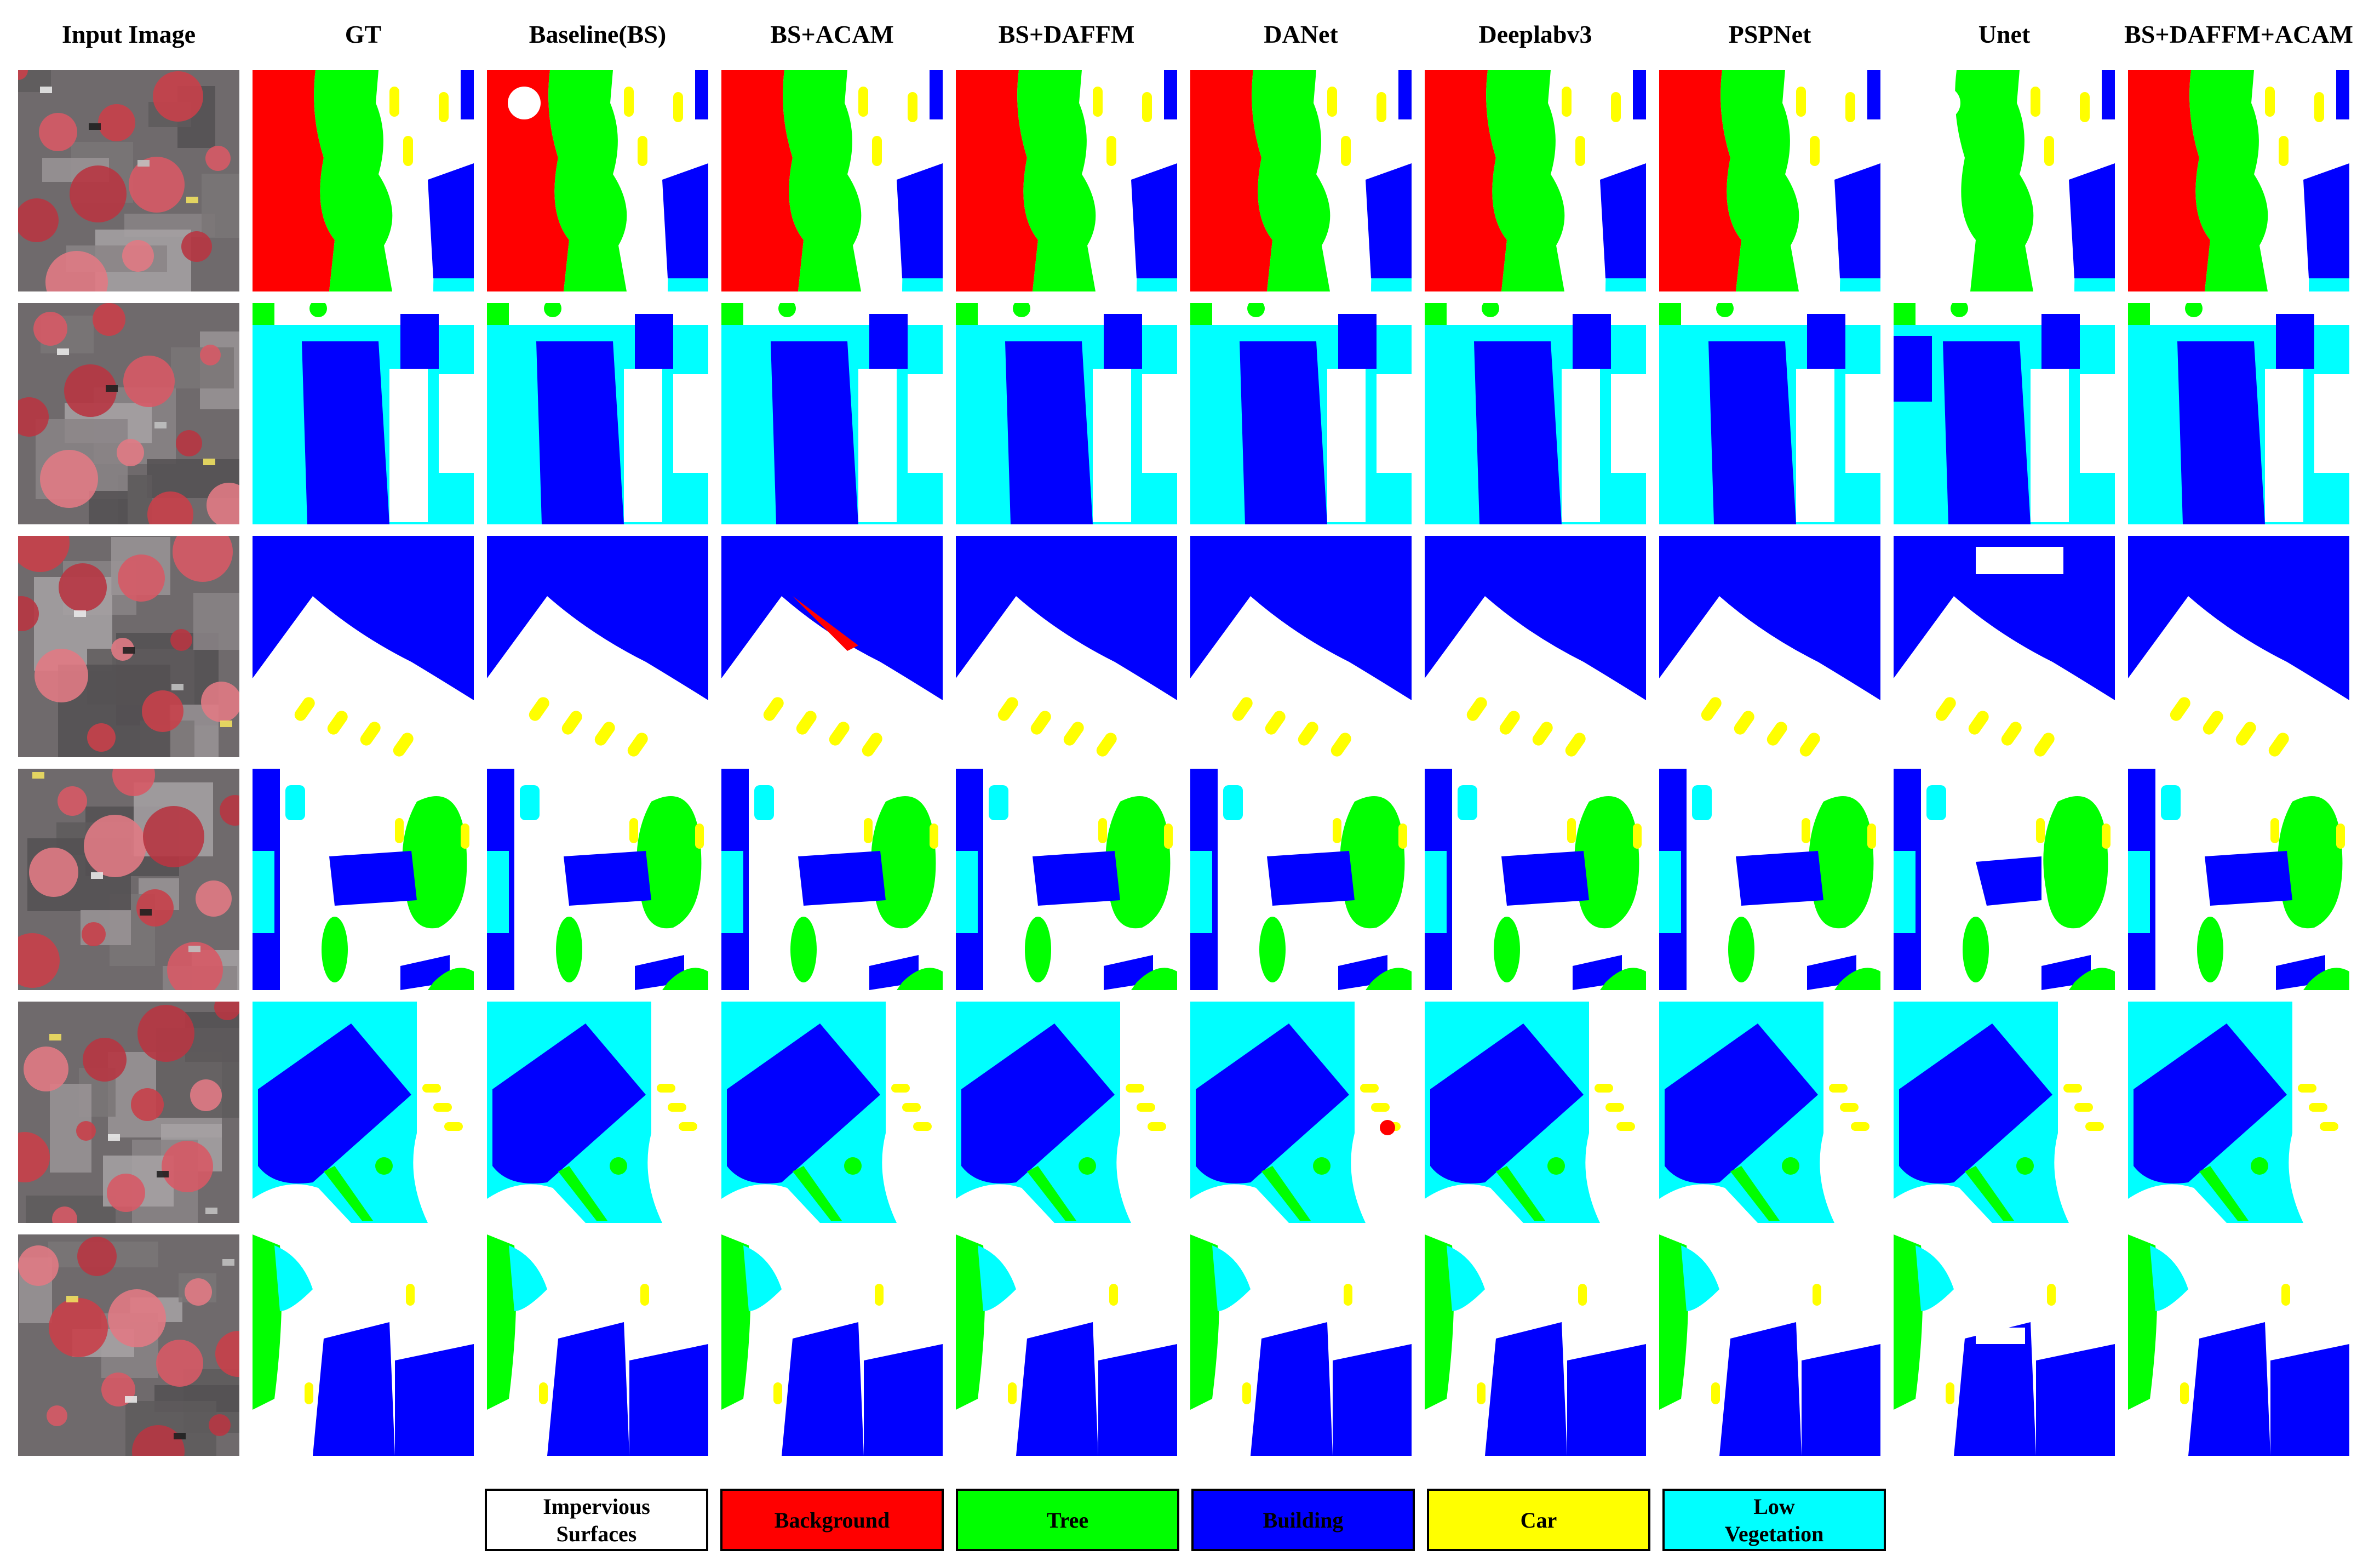  What do you see at coordinates (1067, 1520) in the screenshot?
I see `legend-label-tree: Tree` at bounding box center [1067, 1520].